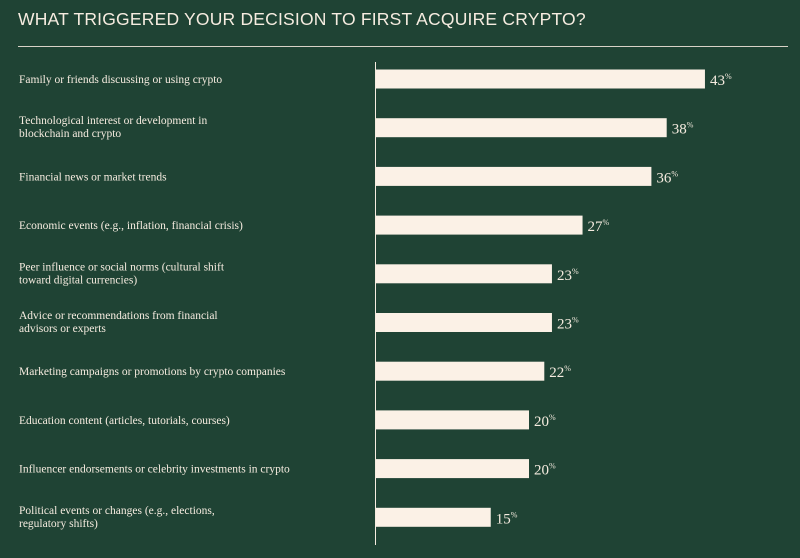  I want to click on data-label: 27%, so click(599, 226).